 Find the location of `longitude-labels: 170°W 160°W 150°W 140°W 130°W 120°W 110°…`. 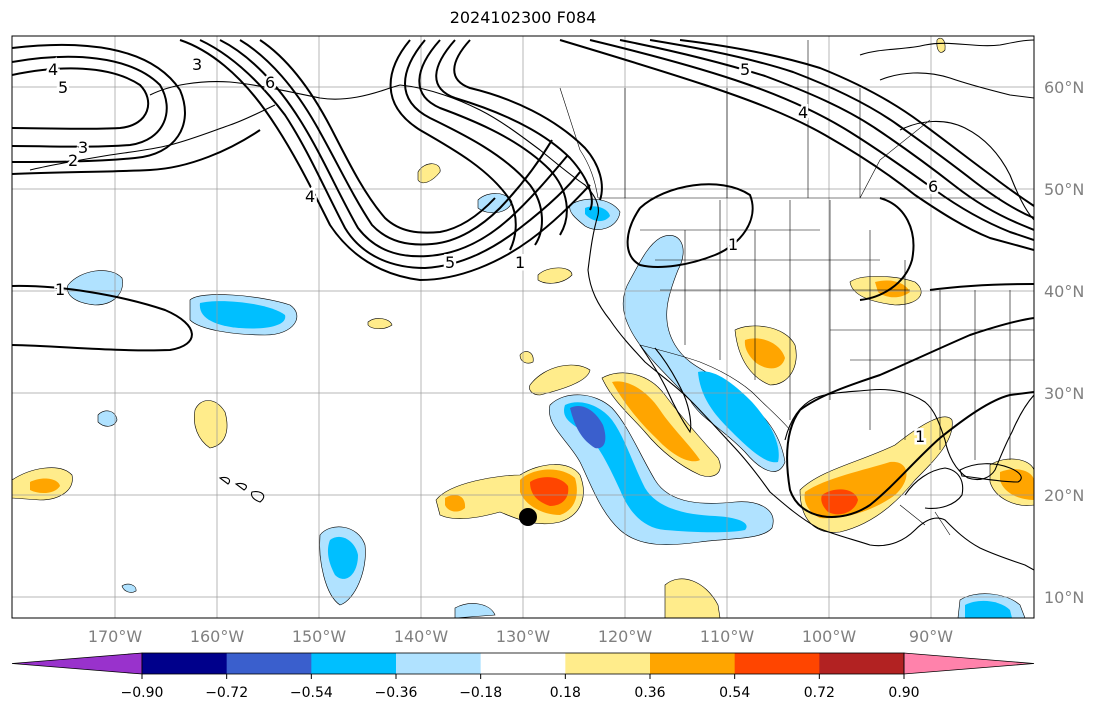

longitude-labels: 170°W 160°W 150°W 140°W 130°W 120°W 110°… is located at coordinates (520, 636).